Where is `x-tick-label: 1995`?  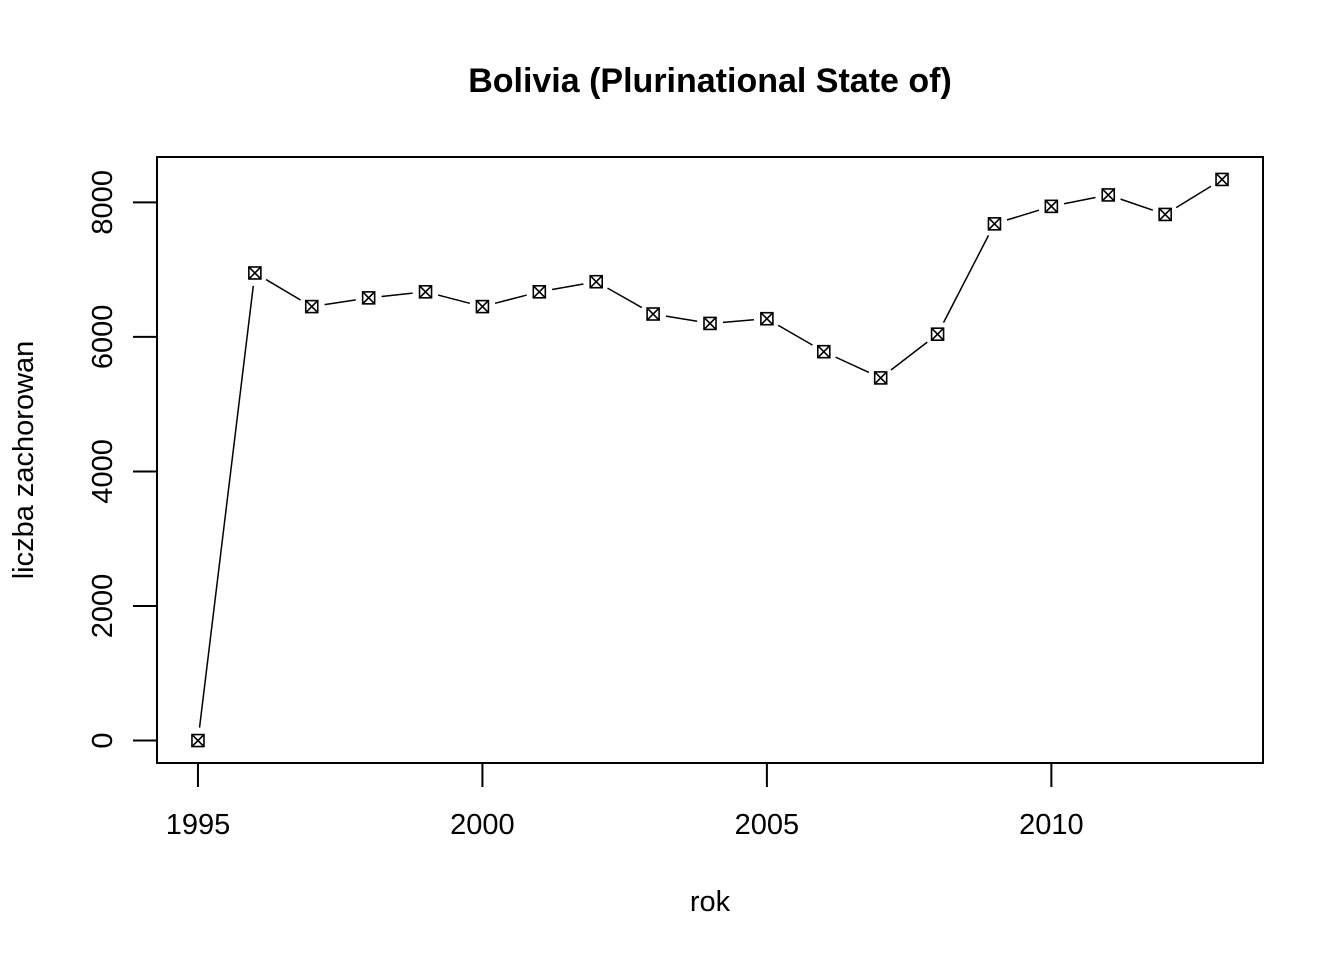
x-tick-label: 1995 is located at coordinates (198, 825).